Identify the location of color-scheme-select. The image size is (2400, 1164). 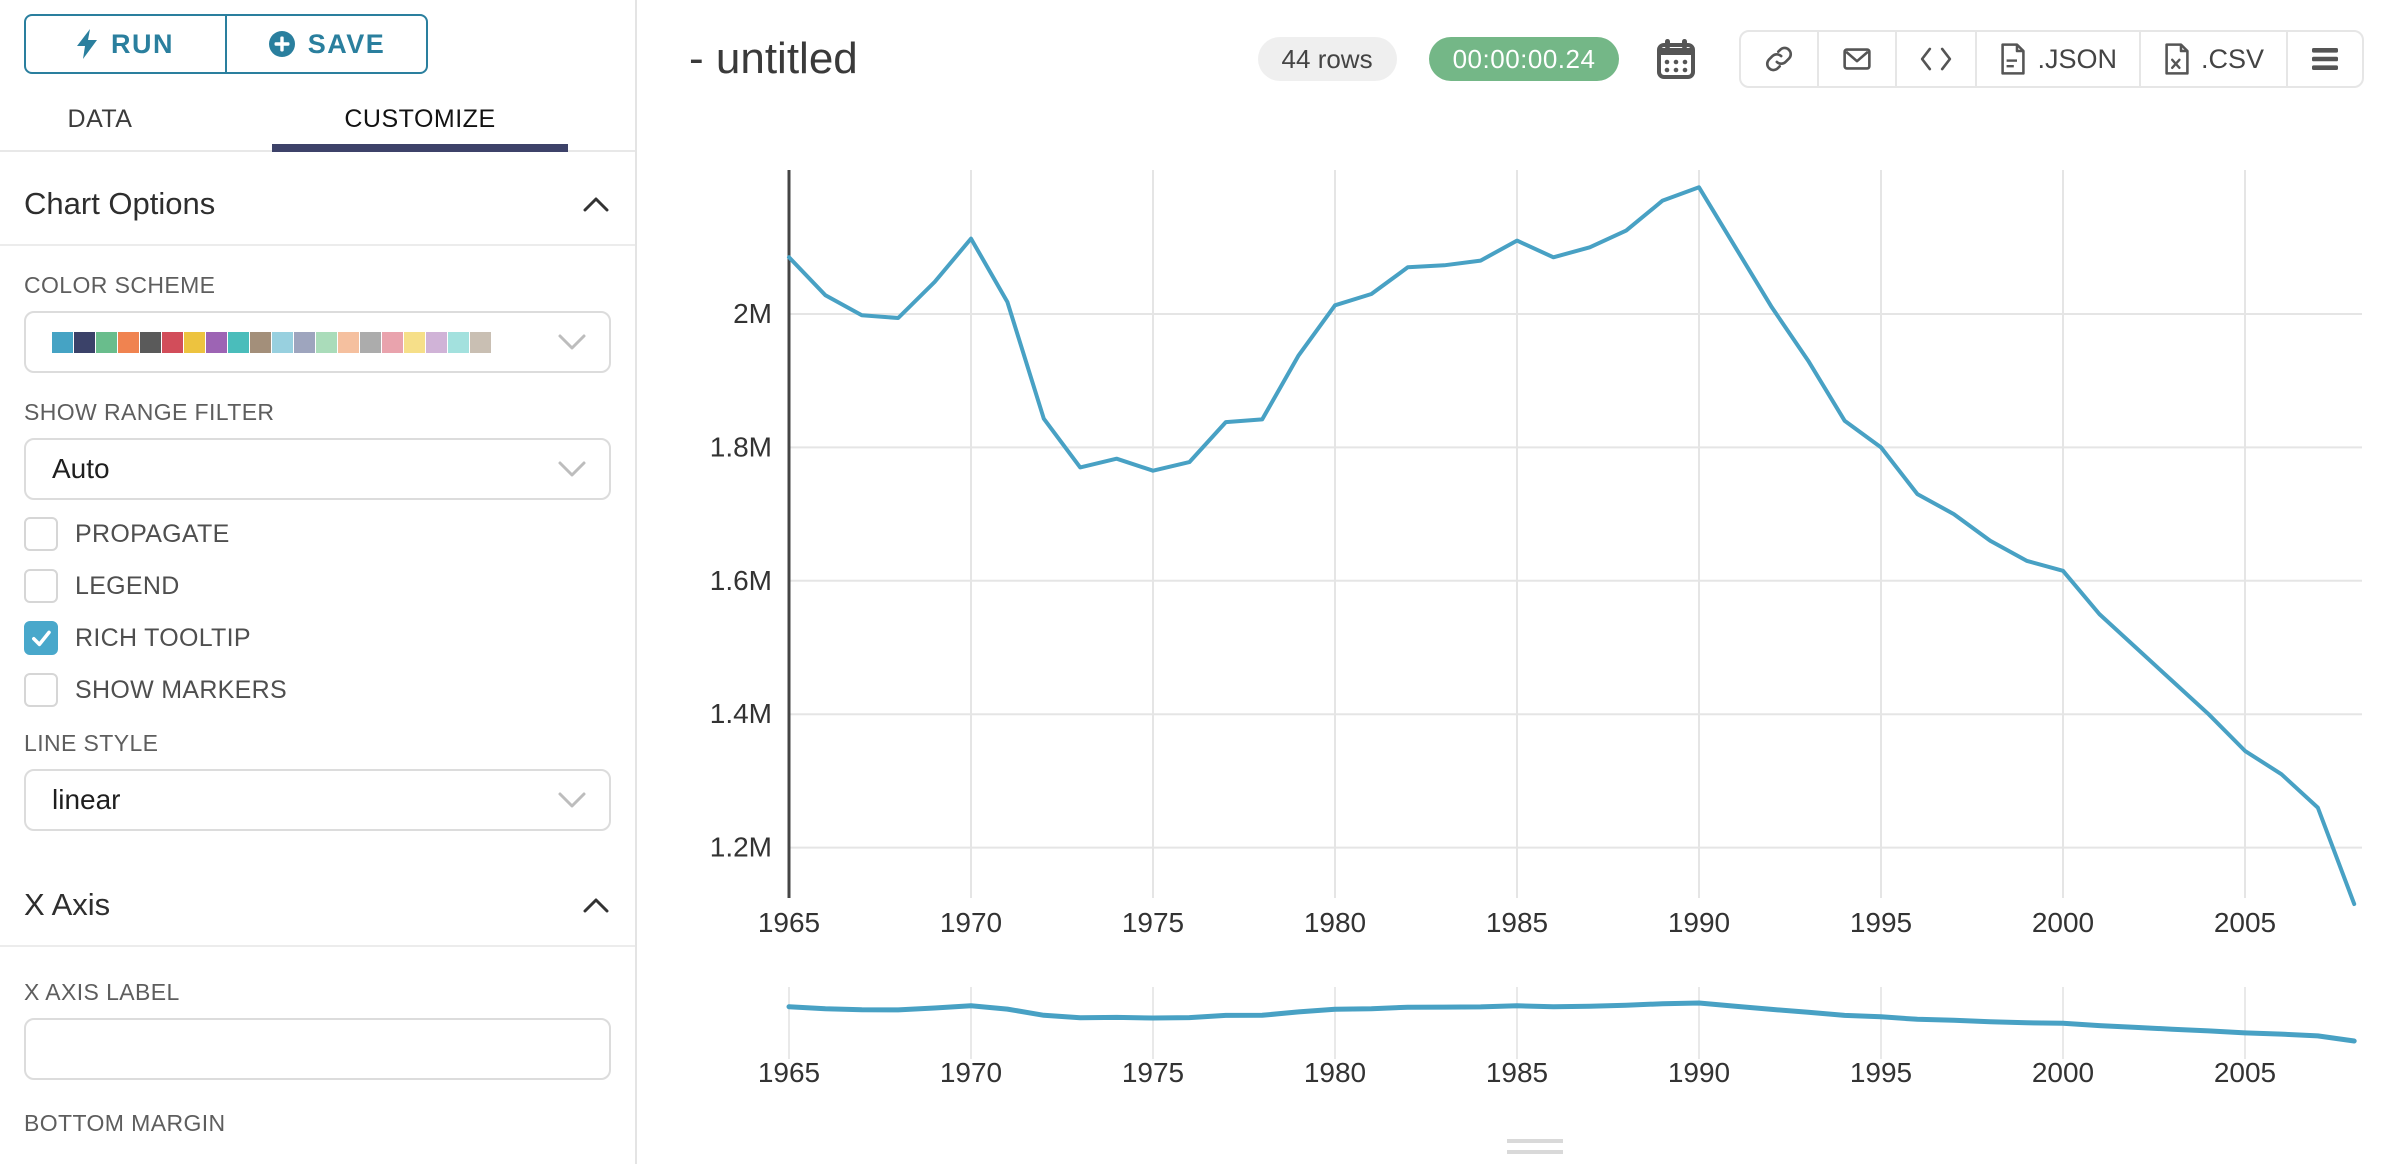
(317, 342).